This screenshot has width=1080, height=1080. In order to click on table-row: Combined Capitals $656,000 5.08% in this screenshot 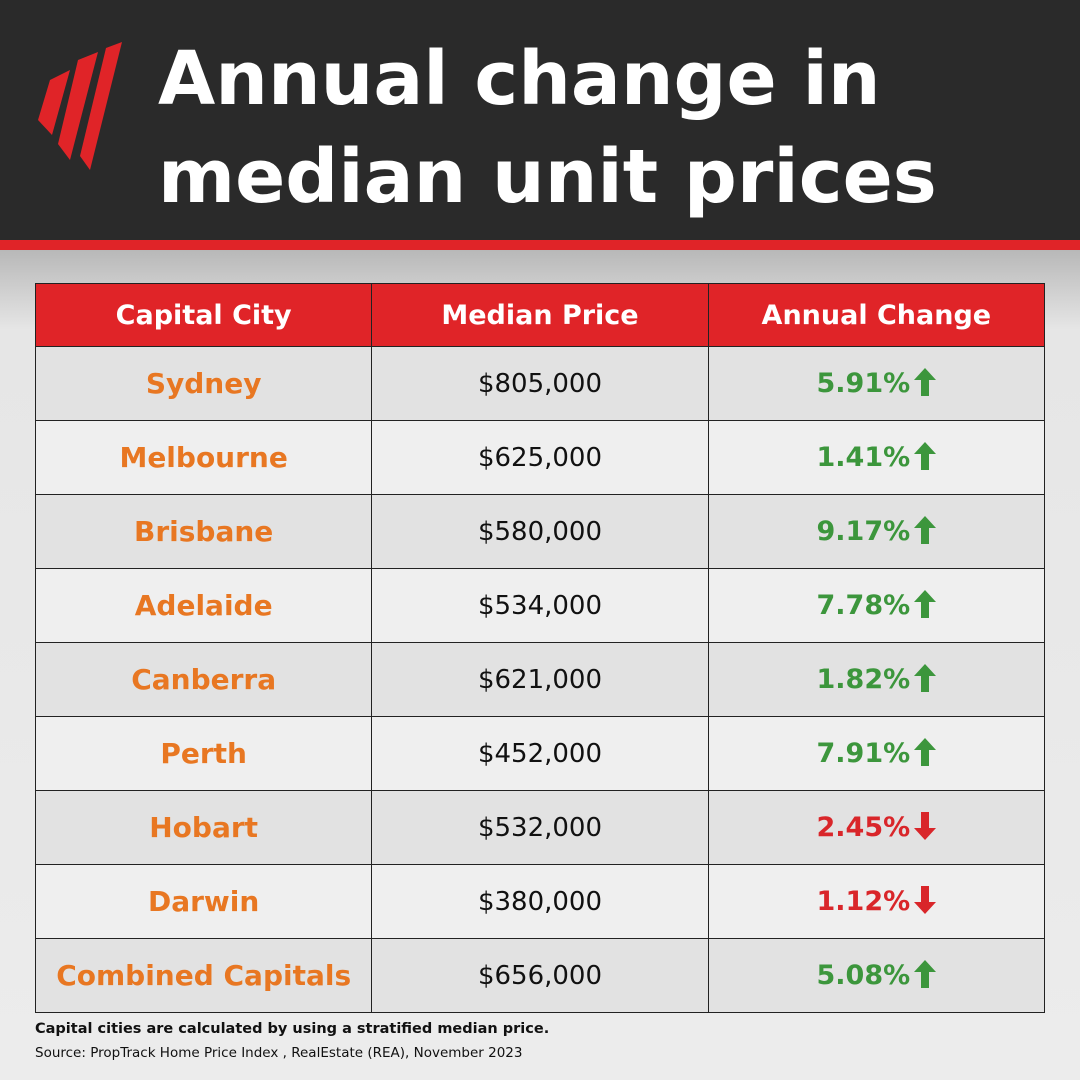, I will do `click(540, 975)`.